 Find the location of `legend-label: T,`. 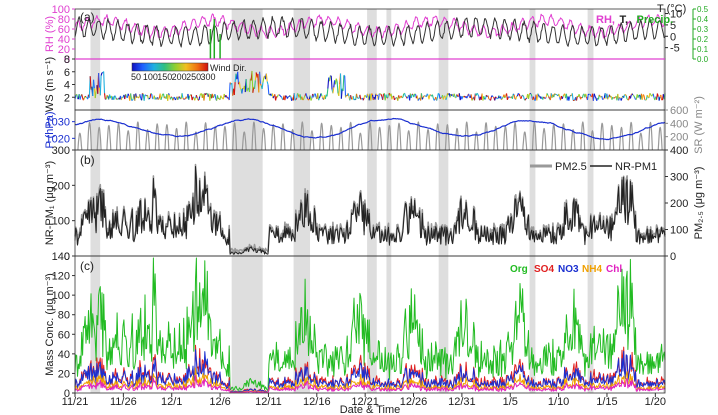

legend-label: T, is located at coordinates (624, 20).